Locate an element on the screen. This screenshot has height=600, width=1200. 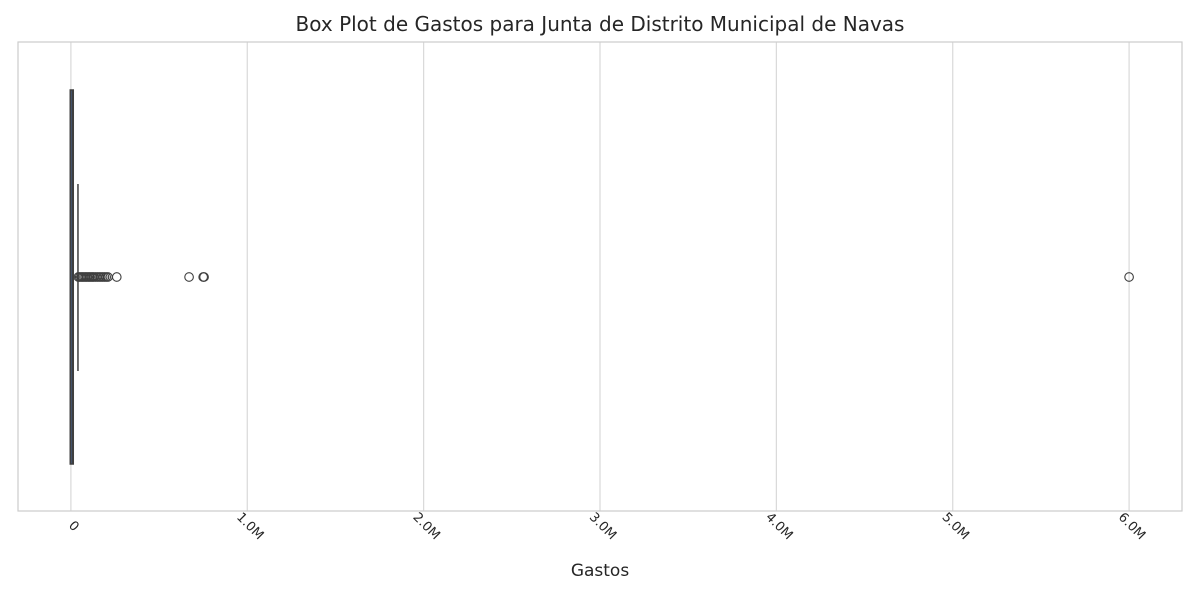
outlier-layer is located at coordinates (603, 277).